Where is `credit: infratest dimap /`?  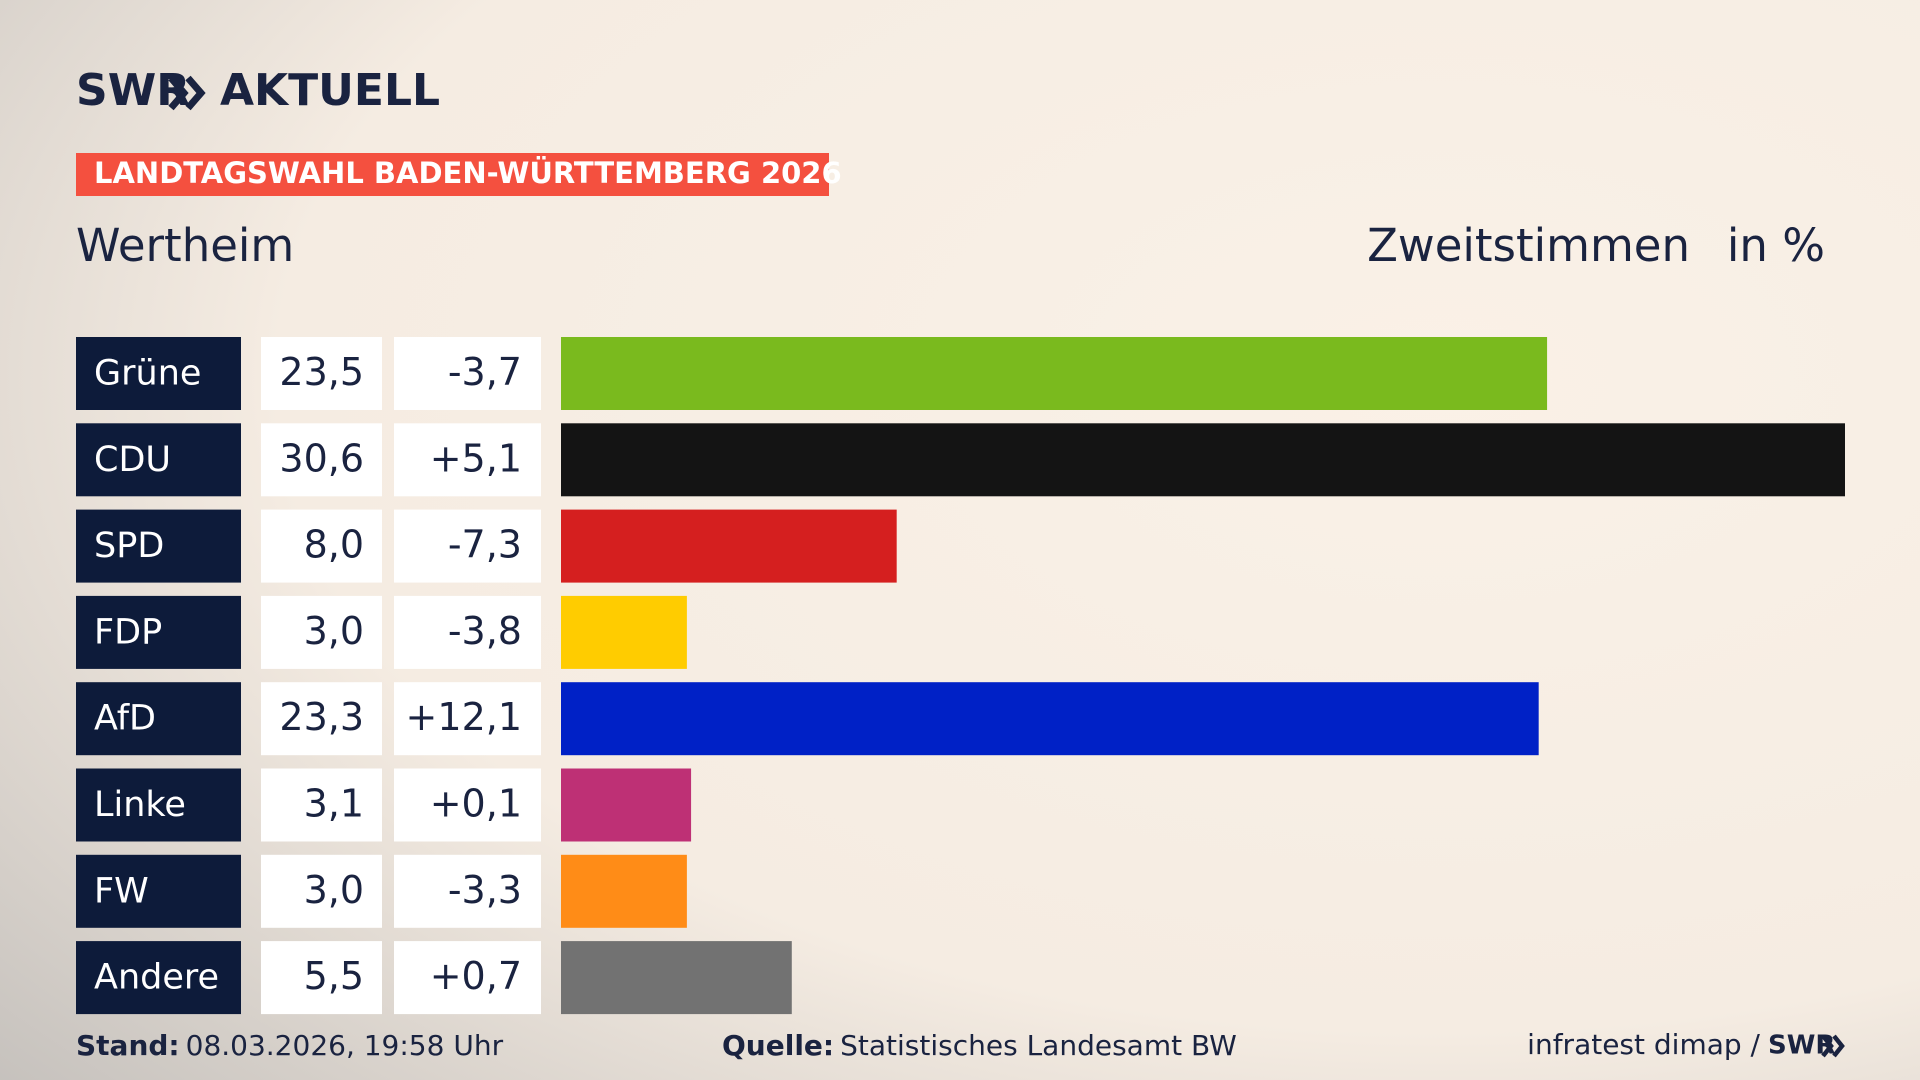
credit: infratest dimap / is located at coordinates (1643, 1044).